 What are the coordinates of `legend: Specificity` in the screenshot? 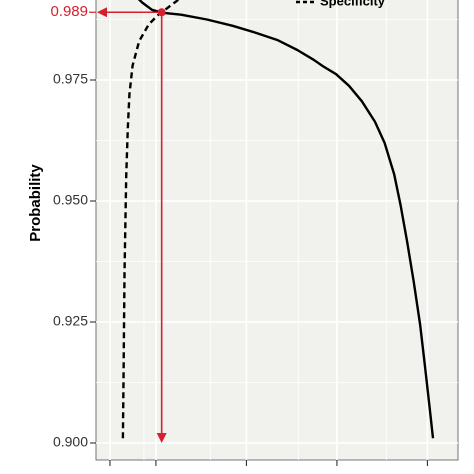 It's located at (341, 4).